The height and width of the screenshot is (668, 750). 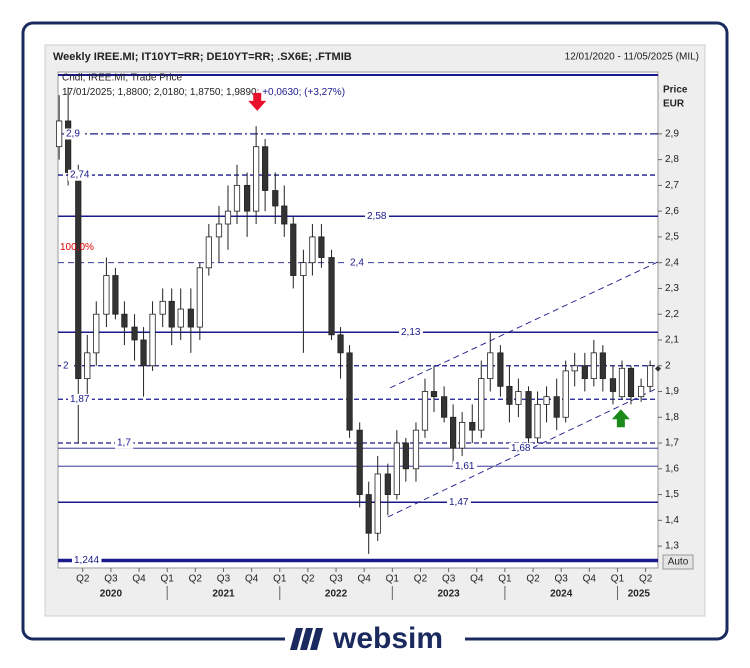 I want to click on y-axis-unit: EUR, so click(x=674, y=104).